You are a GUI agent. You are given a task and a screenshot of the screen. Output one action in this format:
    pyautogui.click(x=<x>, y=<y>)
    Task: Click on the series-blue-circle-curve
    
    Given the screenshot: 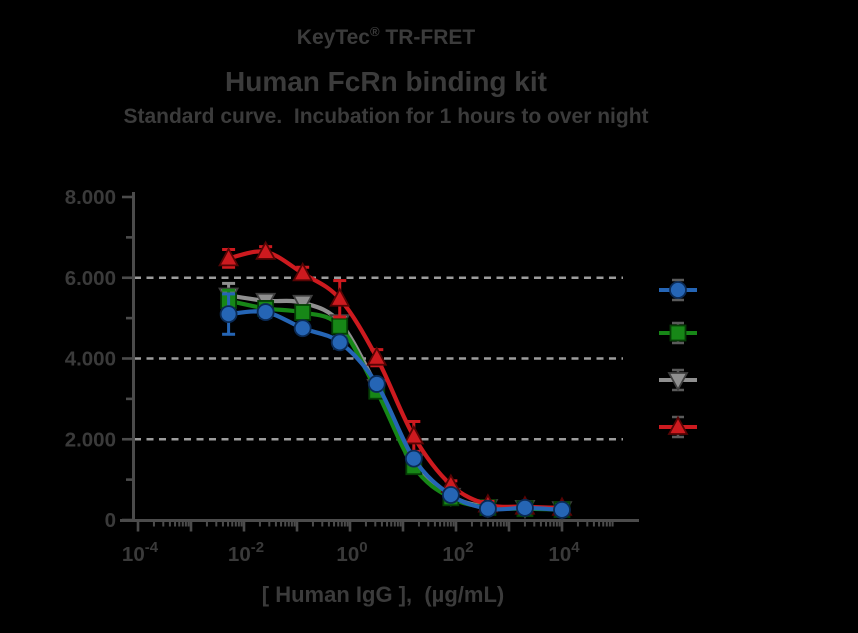 What is the action you would take?
    pyautogui.click(x=395, y=411)
    